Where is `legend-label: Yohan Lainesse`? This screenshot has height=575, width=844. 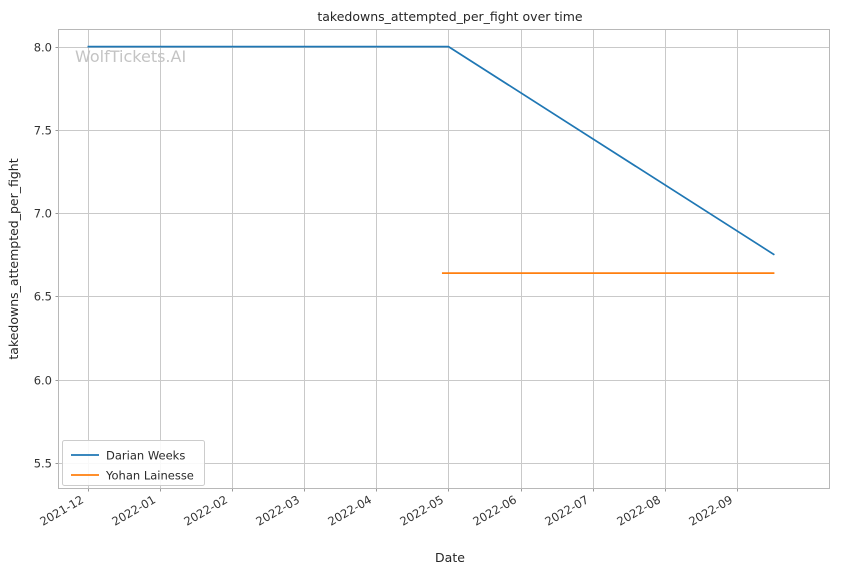 legend-label: Yohan Lainesse is located at coordinates (149, 476).